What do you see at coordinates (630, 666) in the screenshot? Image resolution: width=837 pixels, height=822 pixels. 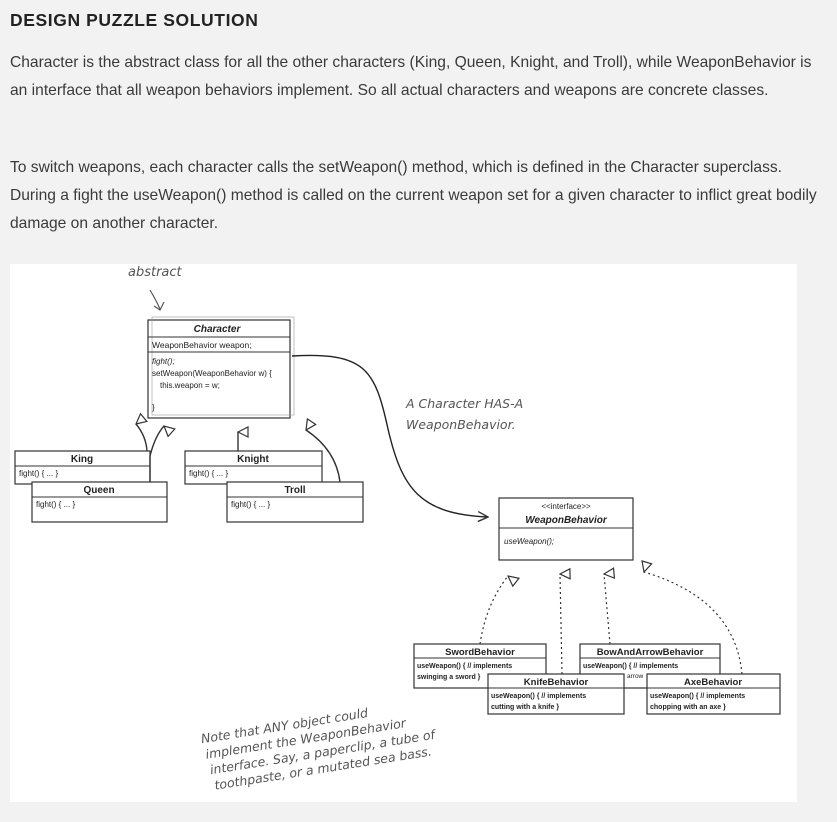 I see `class-bow-line-1: useWeapon() { // implements` at bounding box center [630, 666].